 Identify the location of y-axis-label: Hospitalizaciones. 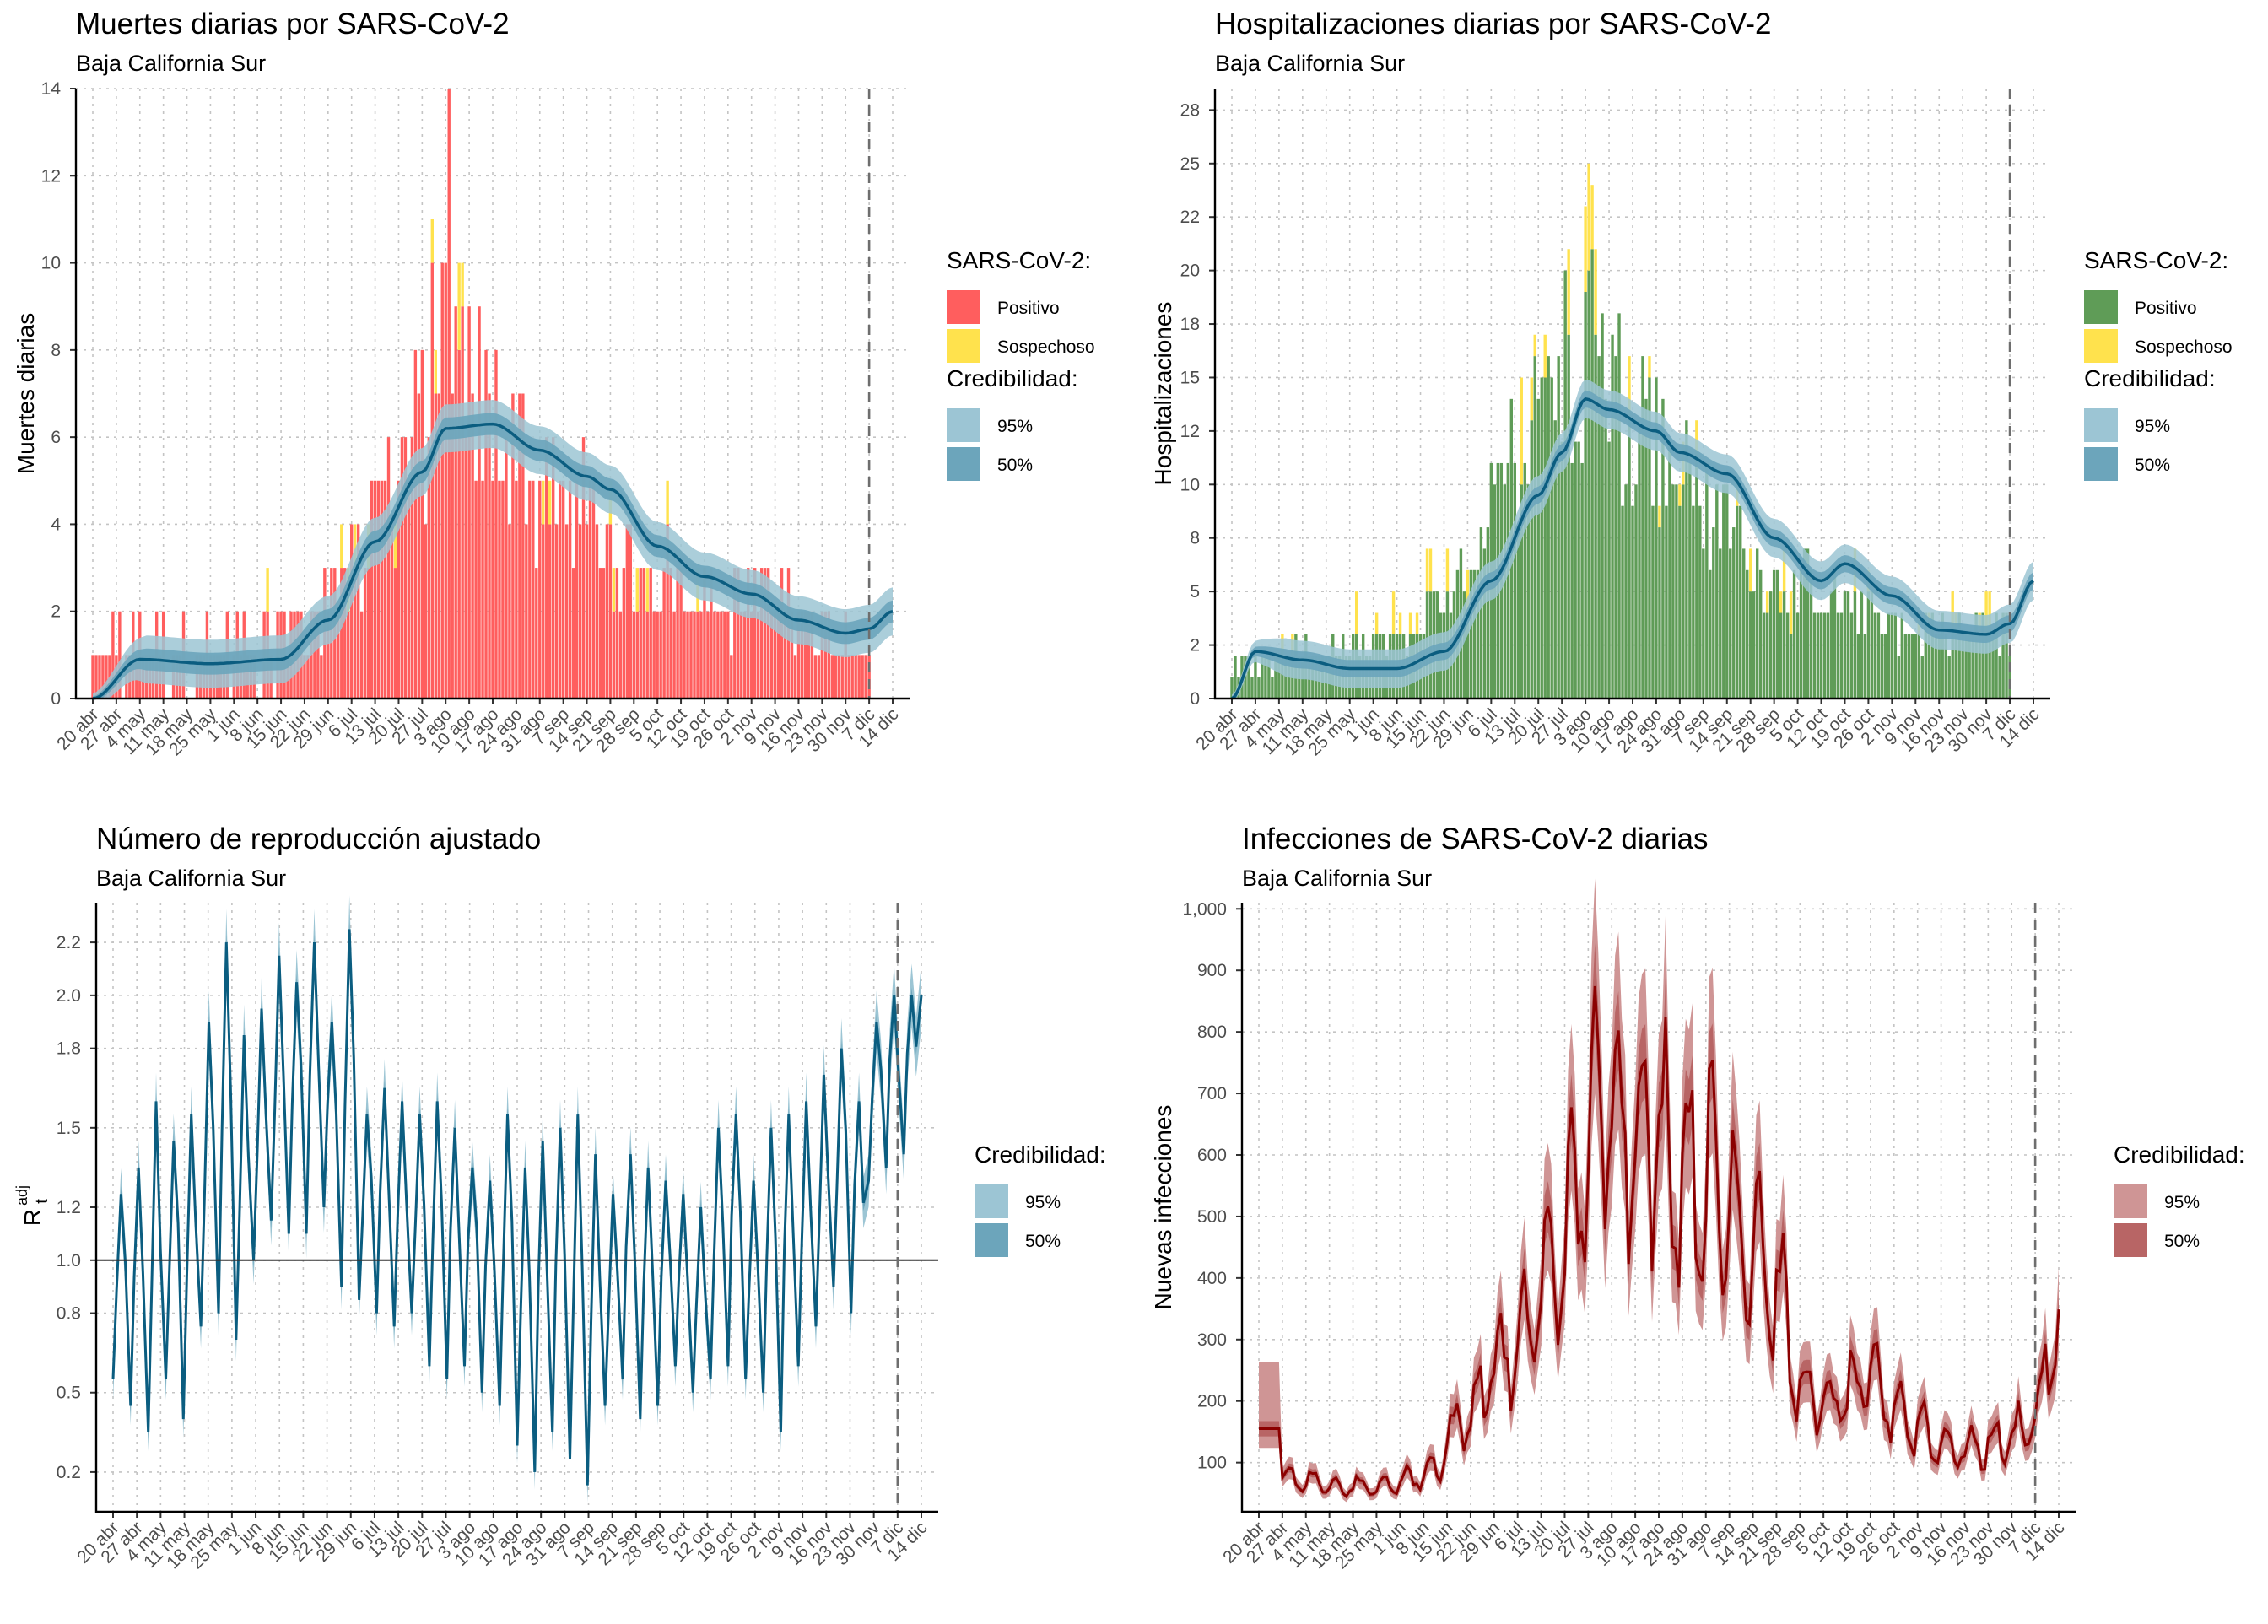
(1163, 394).